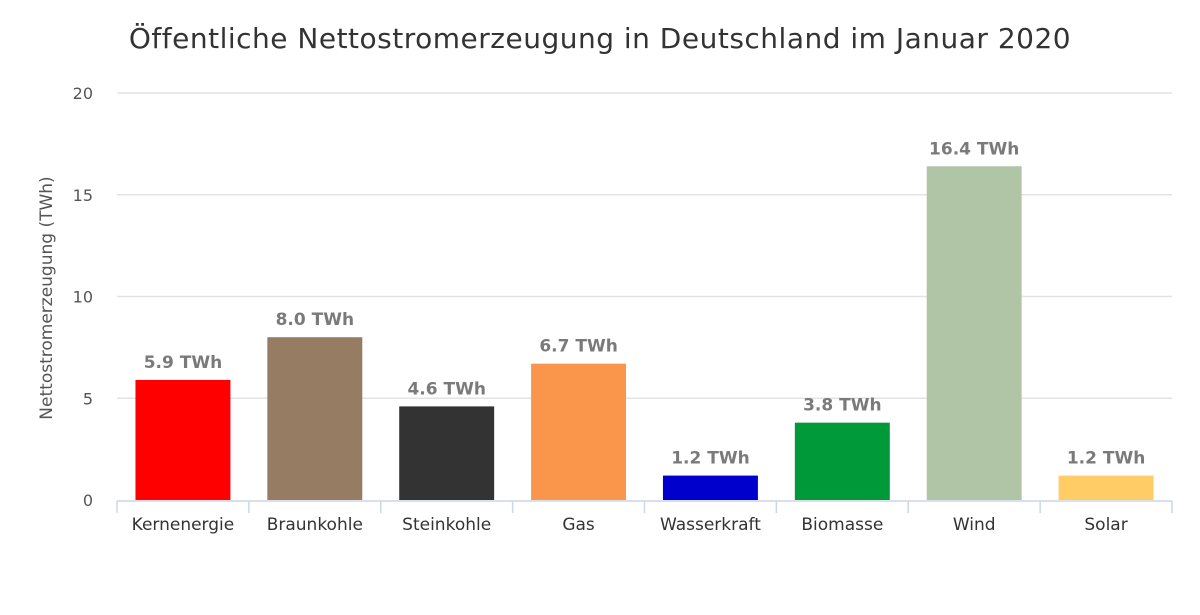 The height and width of the screenshot is (615, 1200). Describe the element at coordinates (83, 297) in the screenshot. I see `y-tick-label: 10` at that location.